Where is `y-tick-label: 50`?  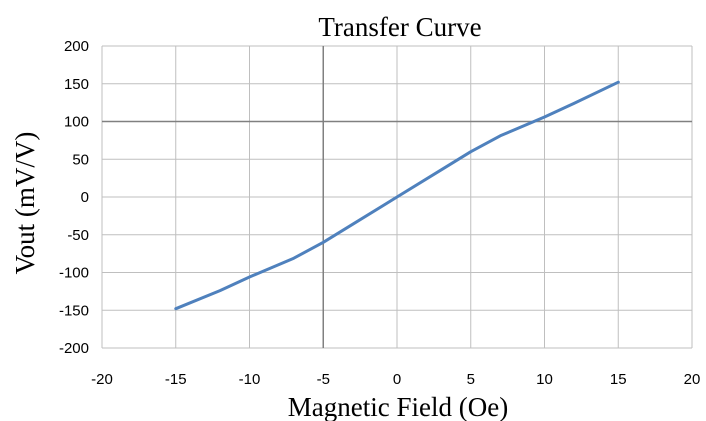 y-tick-label: 50 is located at coordinates (80, 159).